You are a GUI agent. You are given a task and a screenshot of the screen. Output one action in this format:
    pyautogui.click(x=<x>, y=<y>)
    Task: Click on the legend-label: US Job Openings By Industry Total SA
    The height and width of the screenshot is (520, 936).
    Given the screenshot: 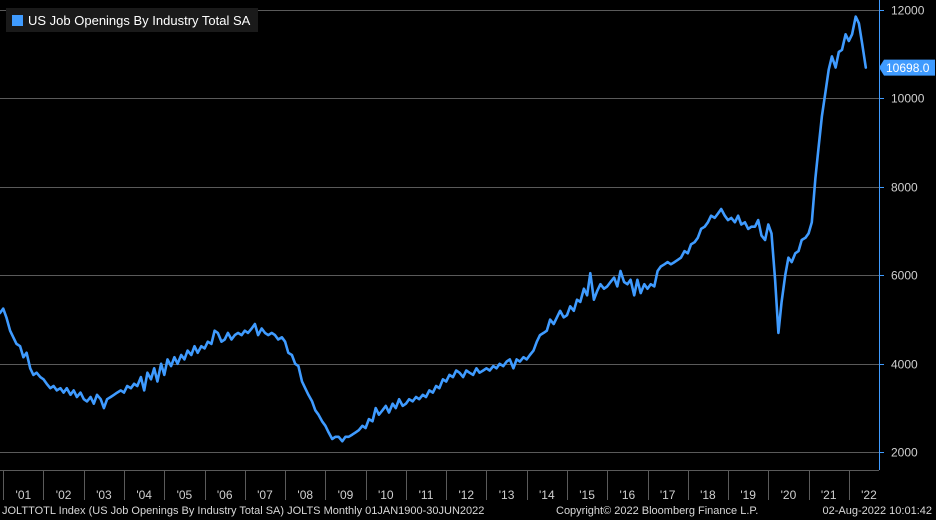 What is the action you would take?
    pyautogui.click(x=139, y=20)
    